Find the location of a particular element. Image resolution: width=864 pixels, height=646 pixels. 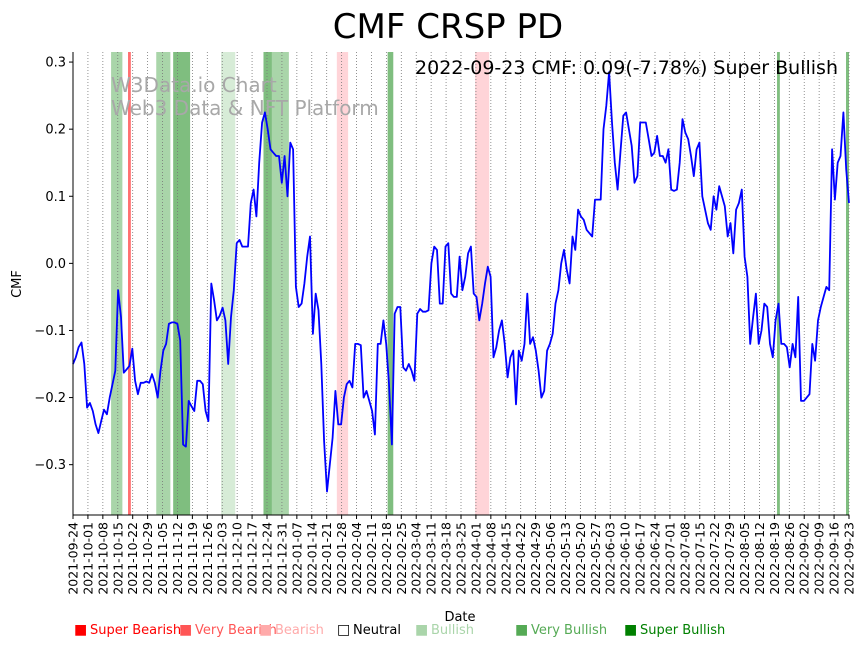

y-tick-label: 0.3 is located at coordinates (55, 63).